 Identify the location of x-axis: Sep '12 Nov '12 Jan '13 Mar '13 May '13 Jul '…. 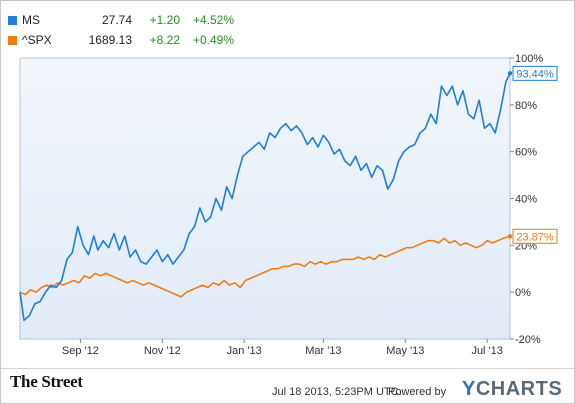
(282, 348).